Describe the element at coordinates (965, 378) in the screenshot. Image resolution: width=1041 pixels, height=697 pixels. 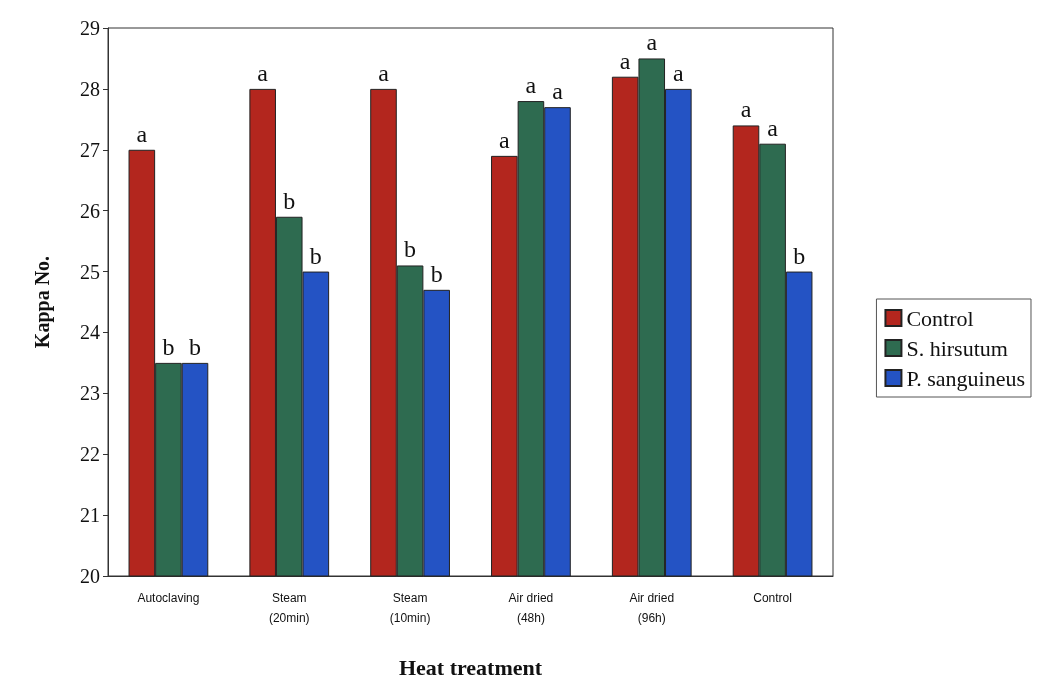
I see `legend-label: P. sanguineus` at that location.